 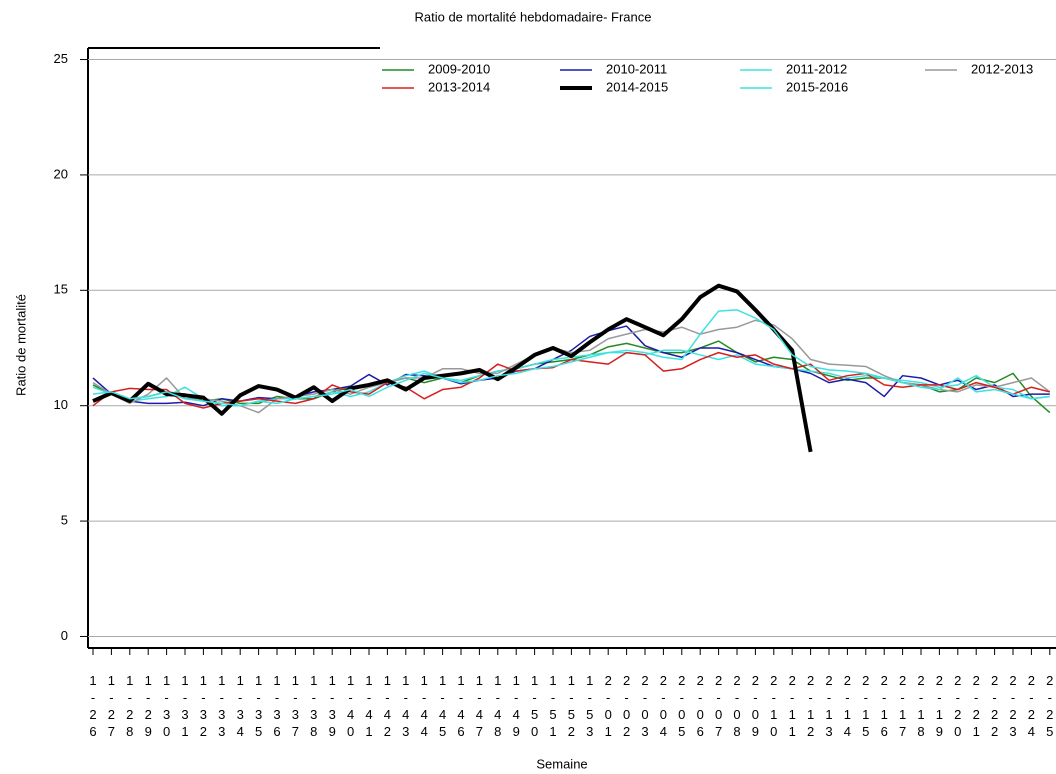 I want to click on x-tick-label: 2-18, so click(x=921, y=707).